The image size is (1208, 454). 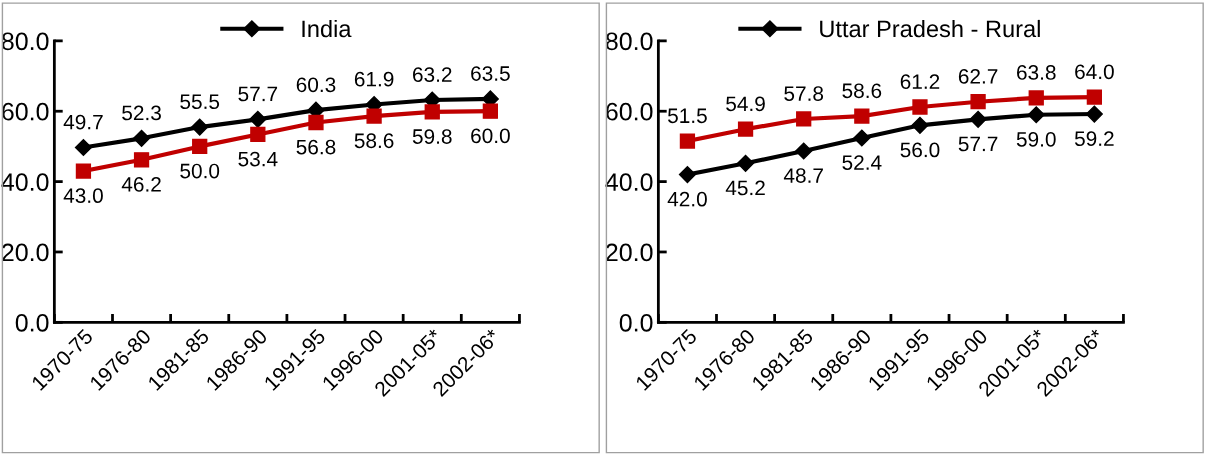 What do you see at coordinates (200, 171) in the screenshot?
I see `data-label: 50.0` at bounding box center [200, 171].